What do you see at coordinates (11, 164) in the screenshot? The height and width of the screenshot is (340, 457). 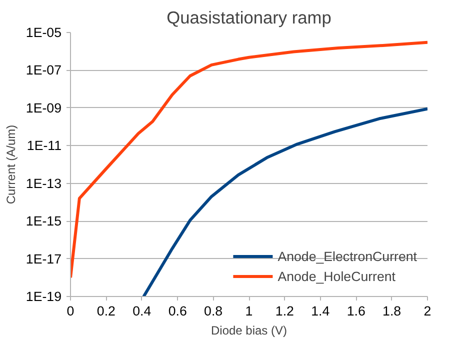 I see `y-axis-title: Current (A/um)` at bounding box center [11, 164].